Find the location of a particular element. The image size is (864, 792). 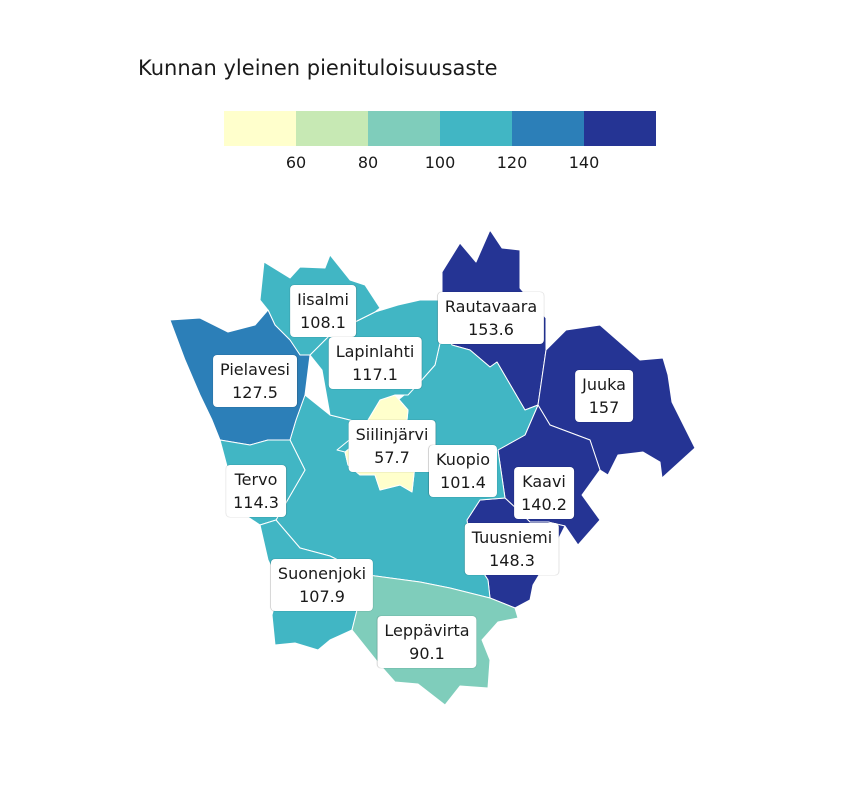

label-suonenjoki: Suonenjoki 107.9 is located at coordinates (322, 585).